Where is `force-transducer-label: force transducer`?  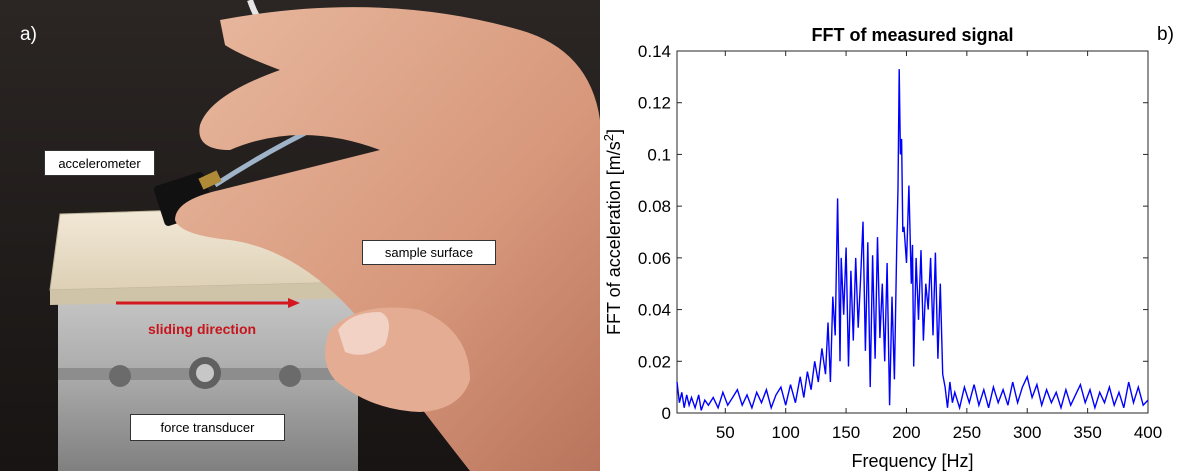 force-transducer-label: force transducer is located at coordinates (207, 427).